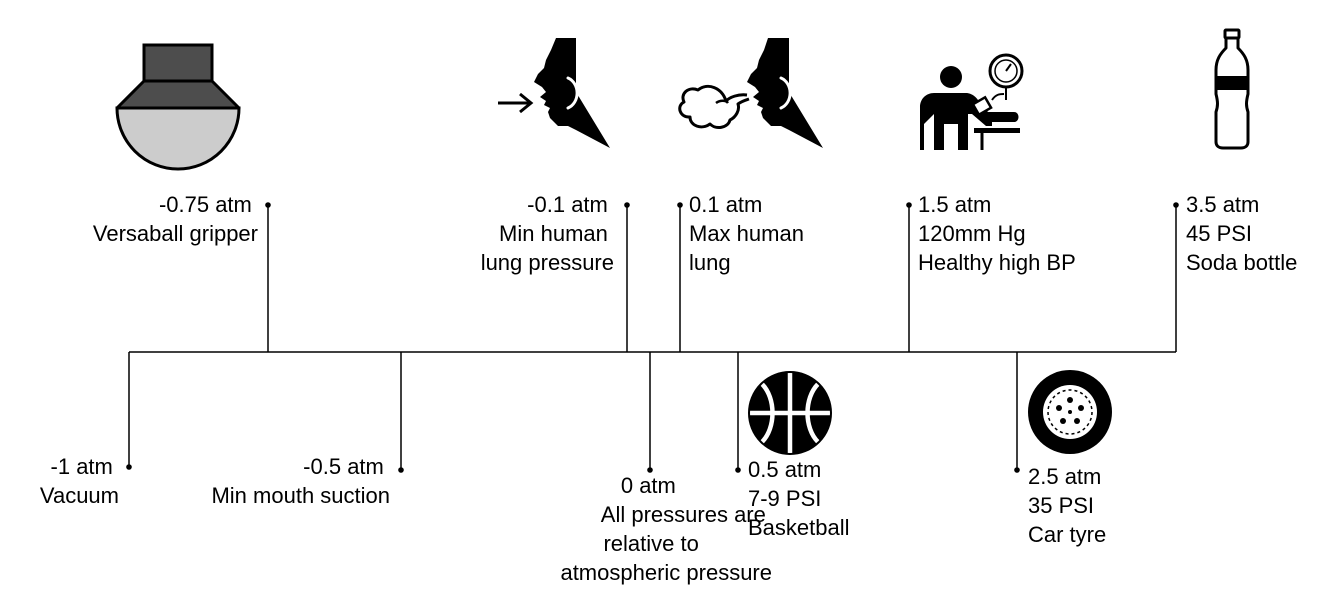 This screenshot has height=612, width=1338. Describe the element at coordinates (784, 469) in the screenshot. I see `label-line: 0.5 atm` at that location.